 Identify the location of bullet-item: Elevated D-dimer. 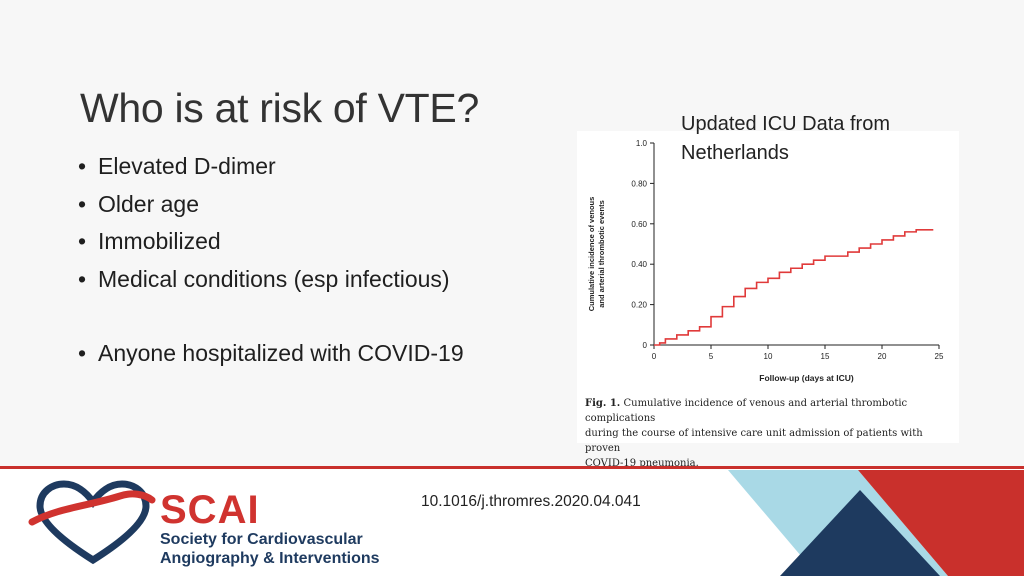
(271, 167).